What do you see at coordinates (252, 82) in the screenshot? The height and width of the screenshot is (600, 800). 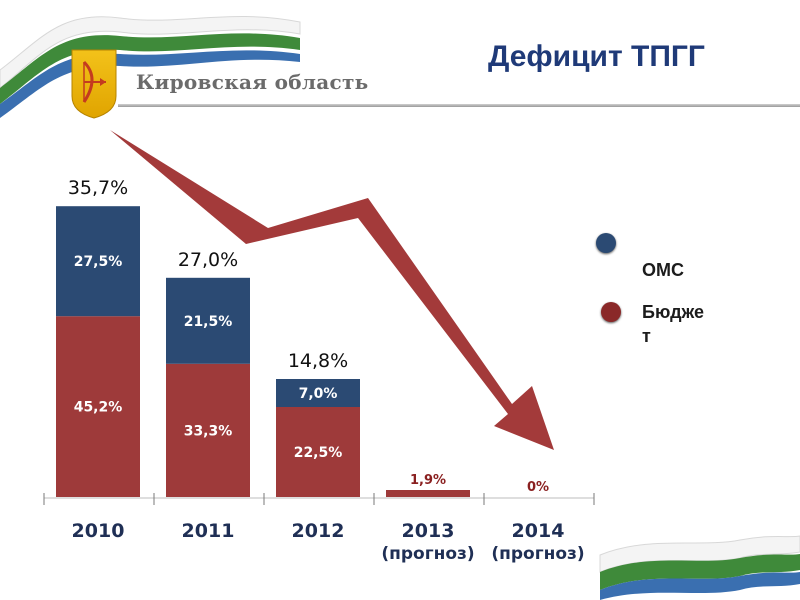 I see `region-name: Кировская область` at bounding box center [252, 82].